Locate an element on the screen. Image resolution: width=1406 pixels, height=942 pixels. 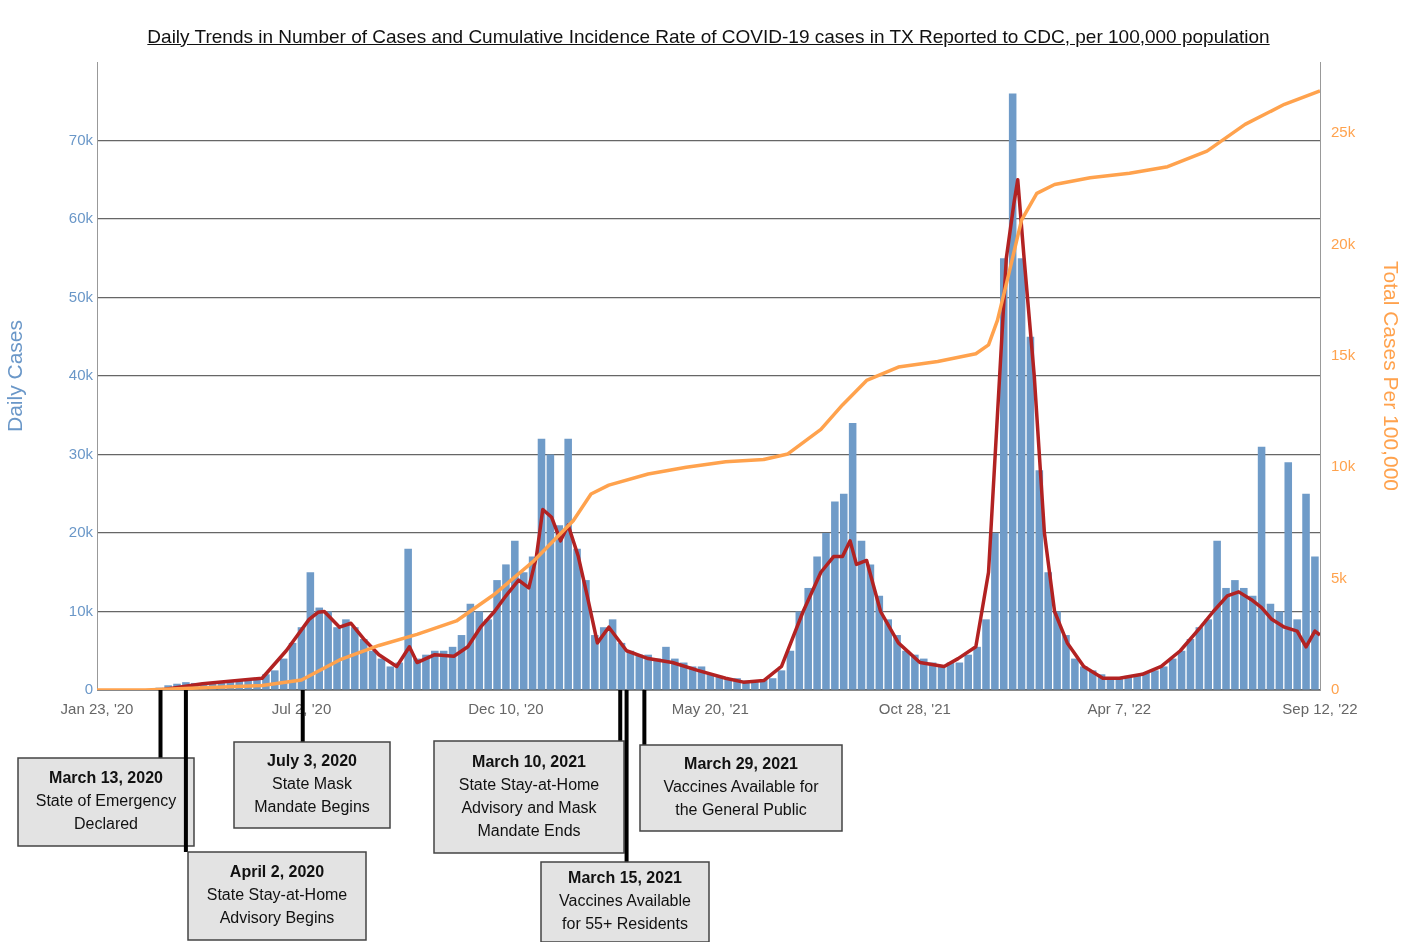
y-tick-label: 40k is located at coordinates (81, 375).